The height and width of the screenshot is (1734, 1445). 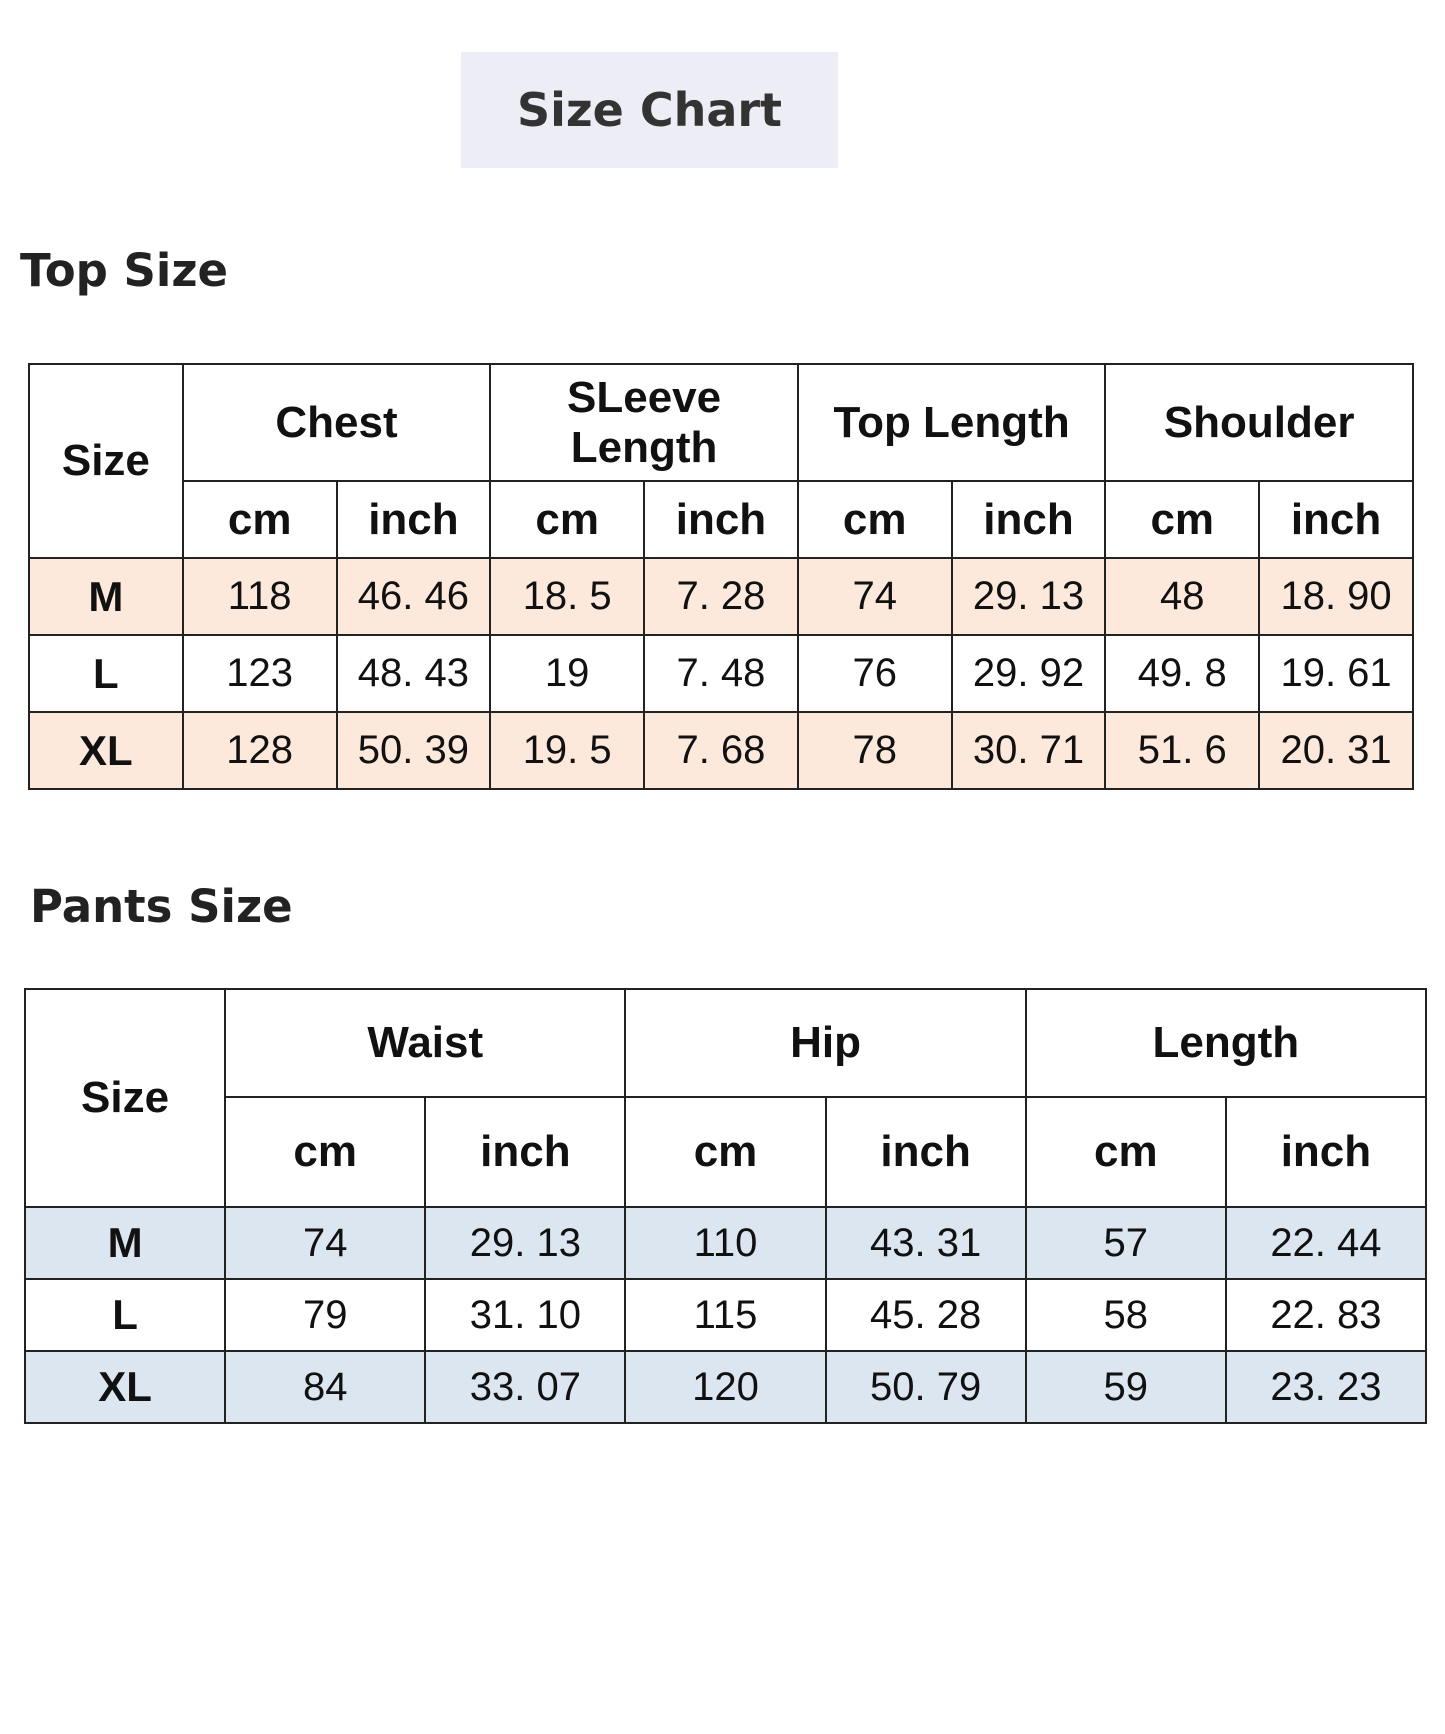 What do you see at coordinates (124, 270) in the screenshot?
I see `top-size-heading: Top Size` at bounding box center [124, 270].